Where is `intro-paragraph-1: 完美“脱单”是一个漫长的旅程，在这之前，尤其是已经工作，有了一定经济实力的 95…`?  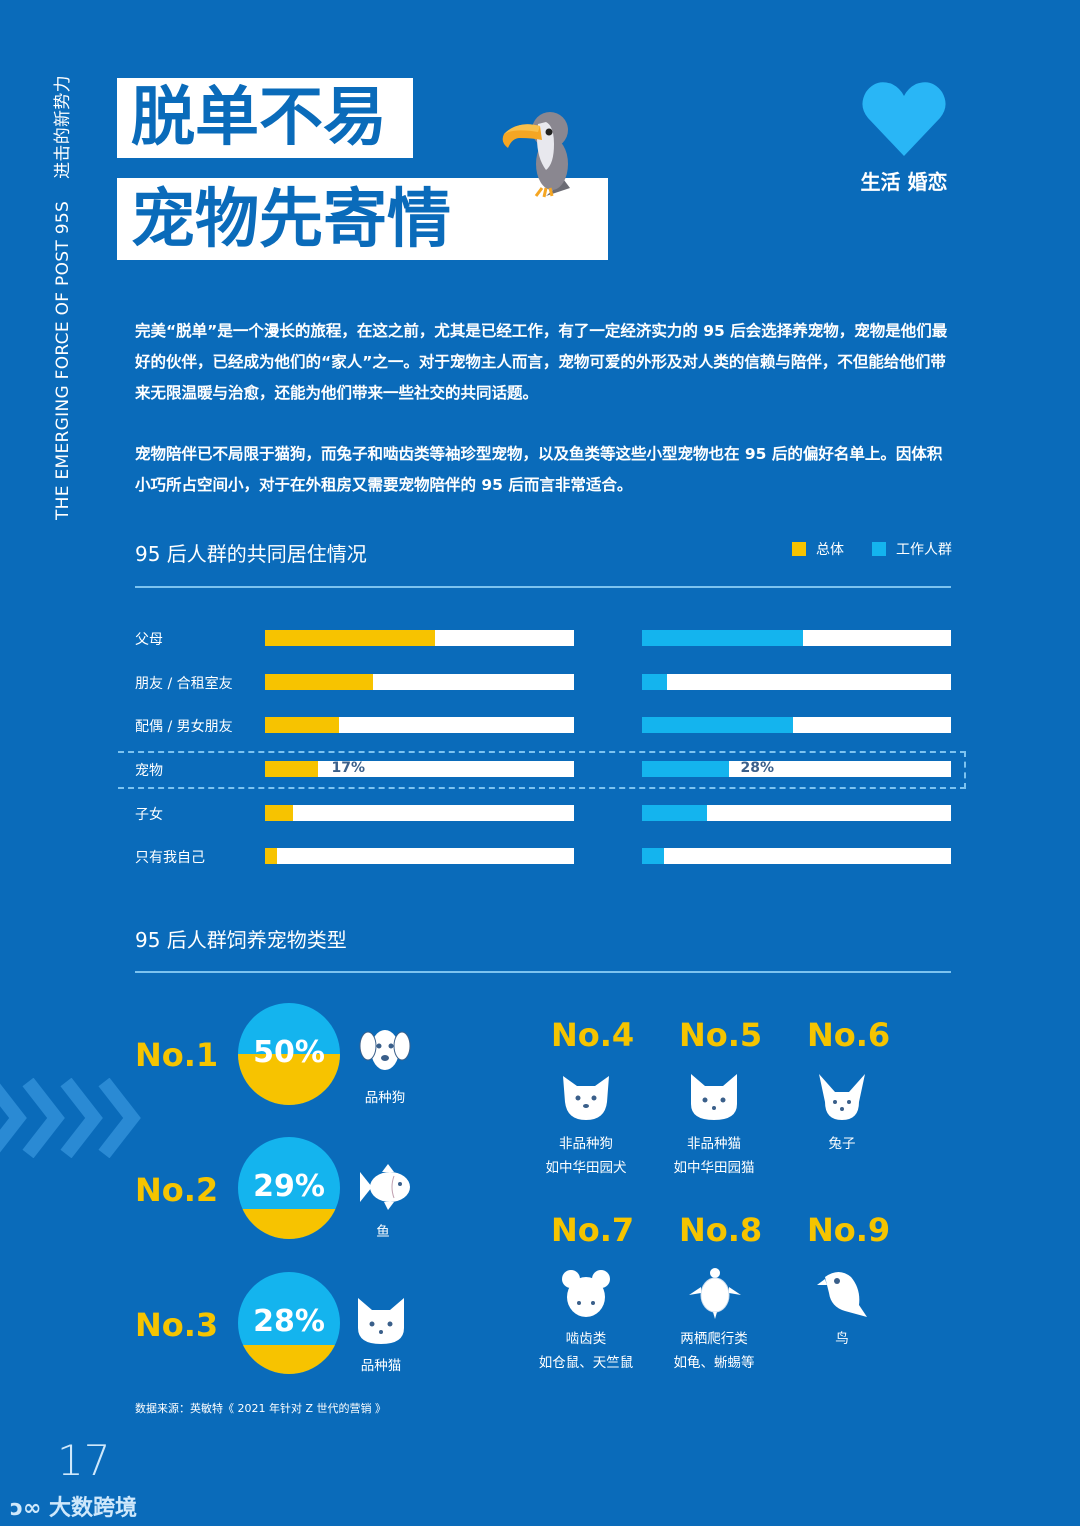
intro-paragraph-1: 完美“脱单”是一个漫长的旅程，在这之前，尤其是已经工作，有了一定经济实力的 95… is located at coordinates (541, 362).